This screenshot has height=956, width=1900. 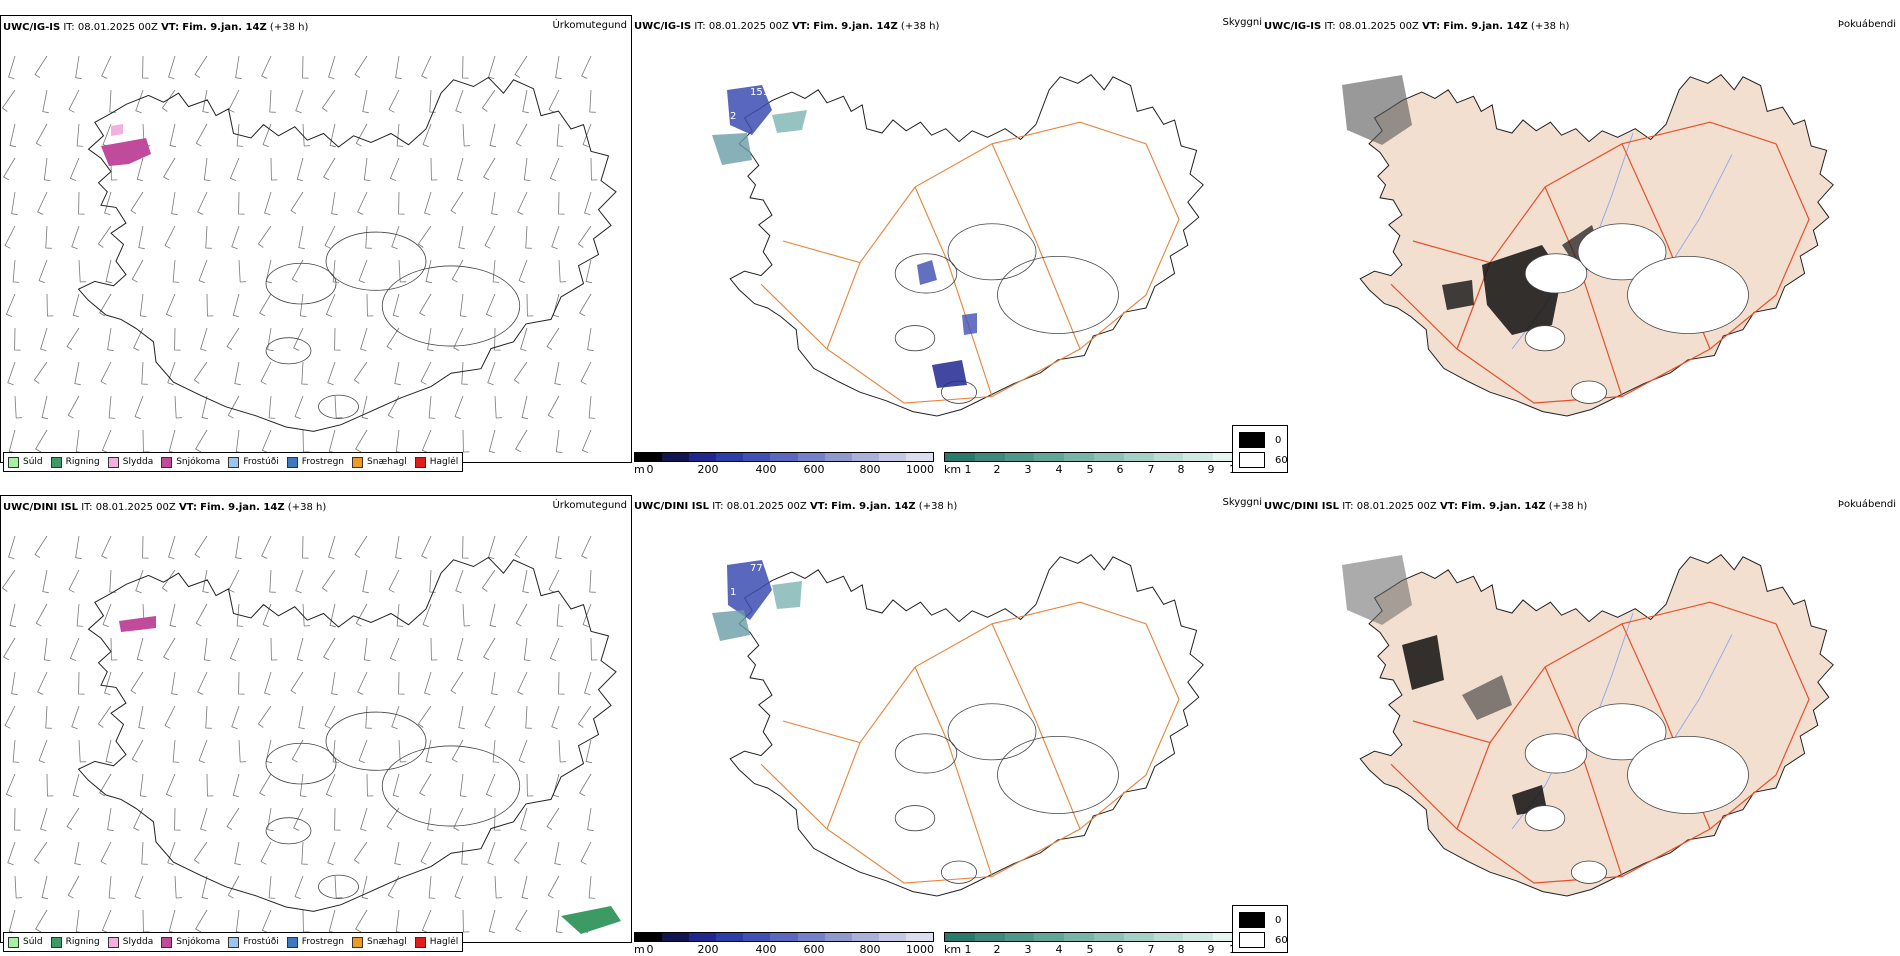 I want to click on iceland-coastline, so click(x=966, y=245).